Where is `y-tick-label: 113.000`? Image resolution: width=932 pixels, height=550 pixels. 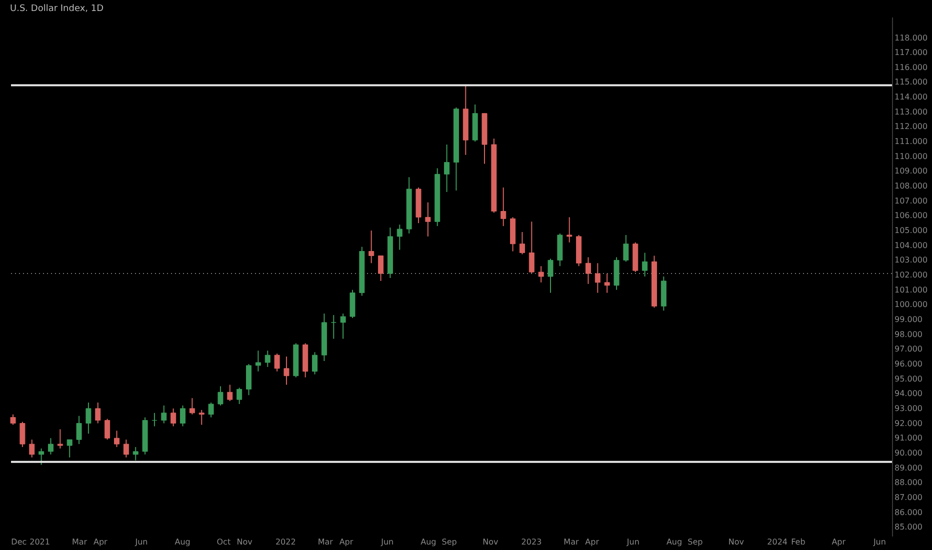 y-tick-label: 113.000 is located at coordinates (911, 111).